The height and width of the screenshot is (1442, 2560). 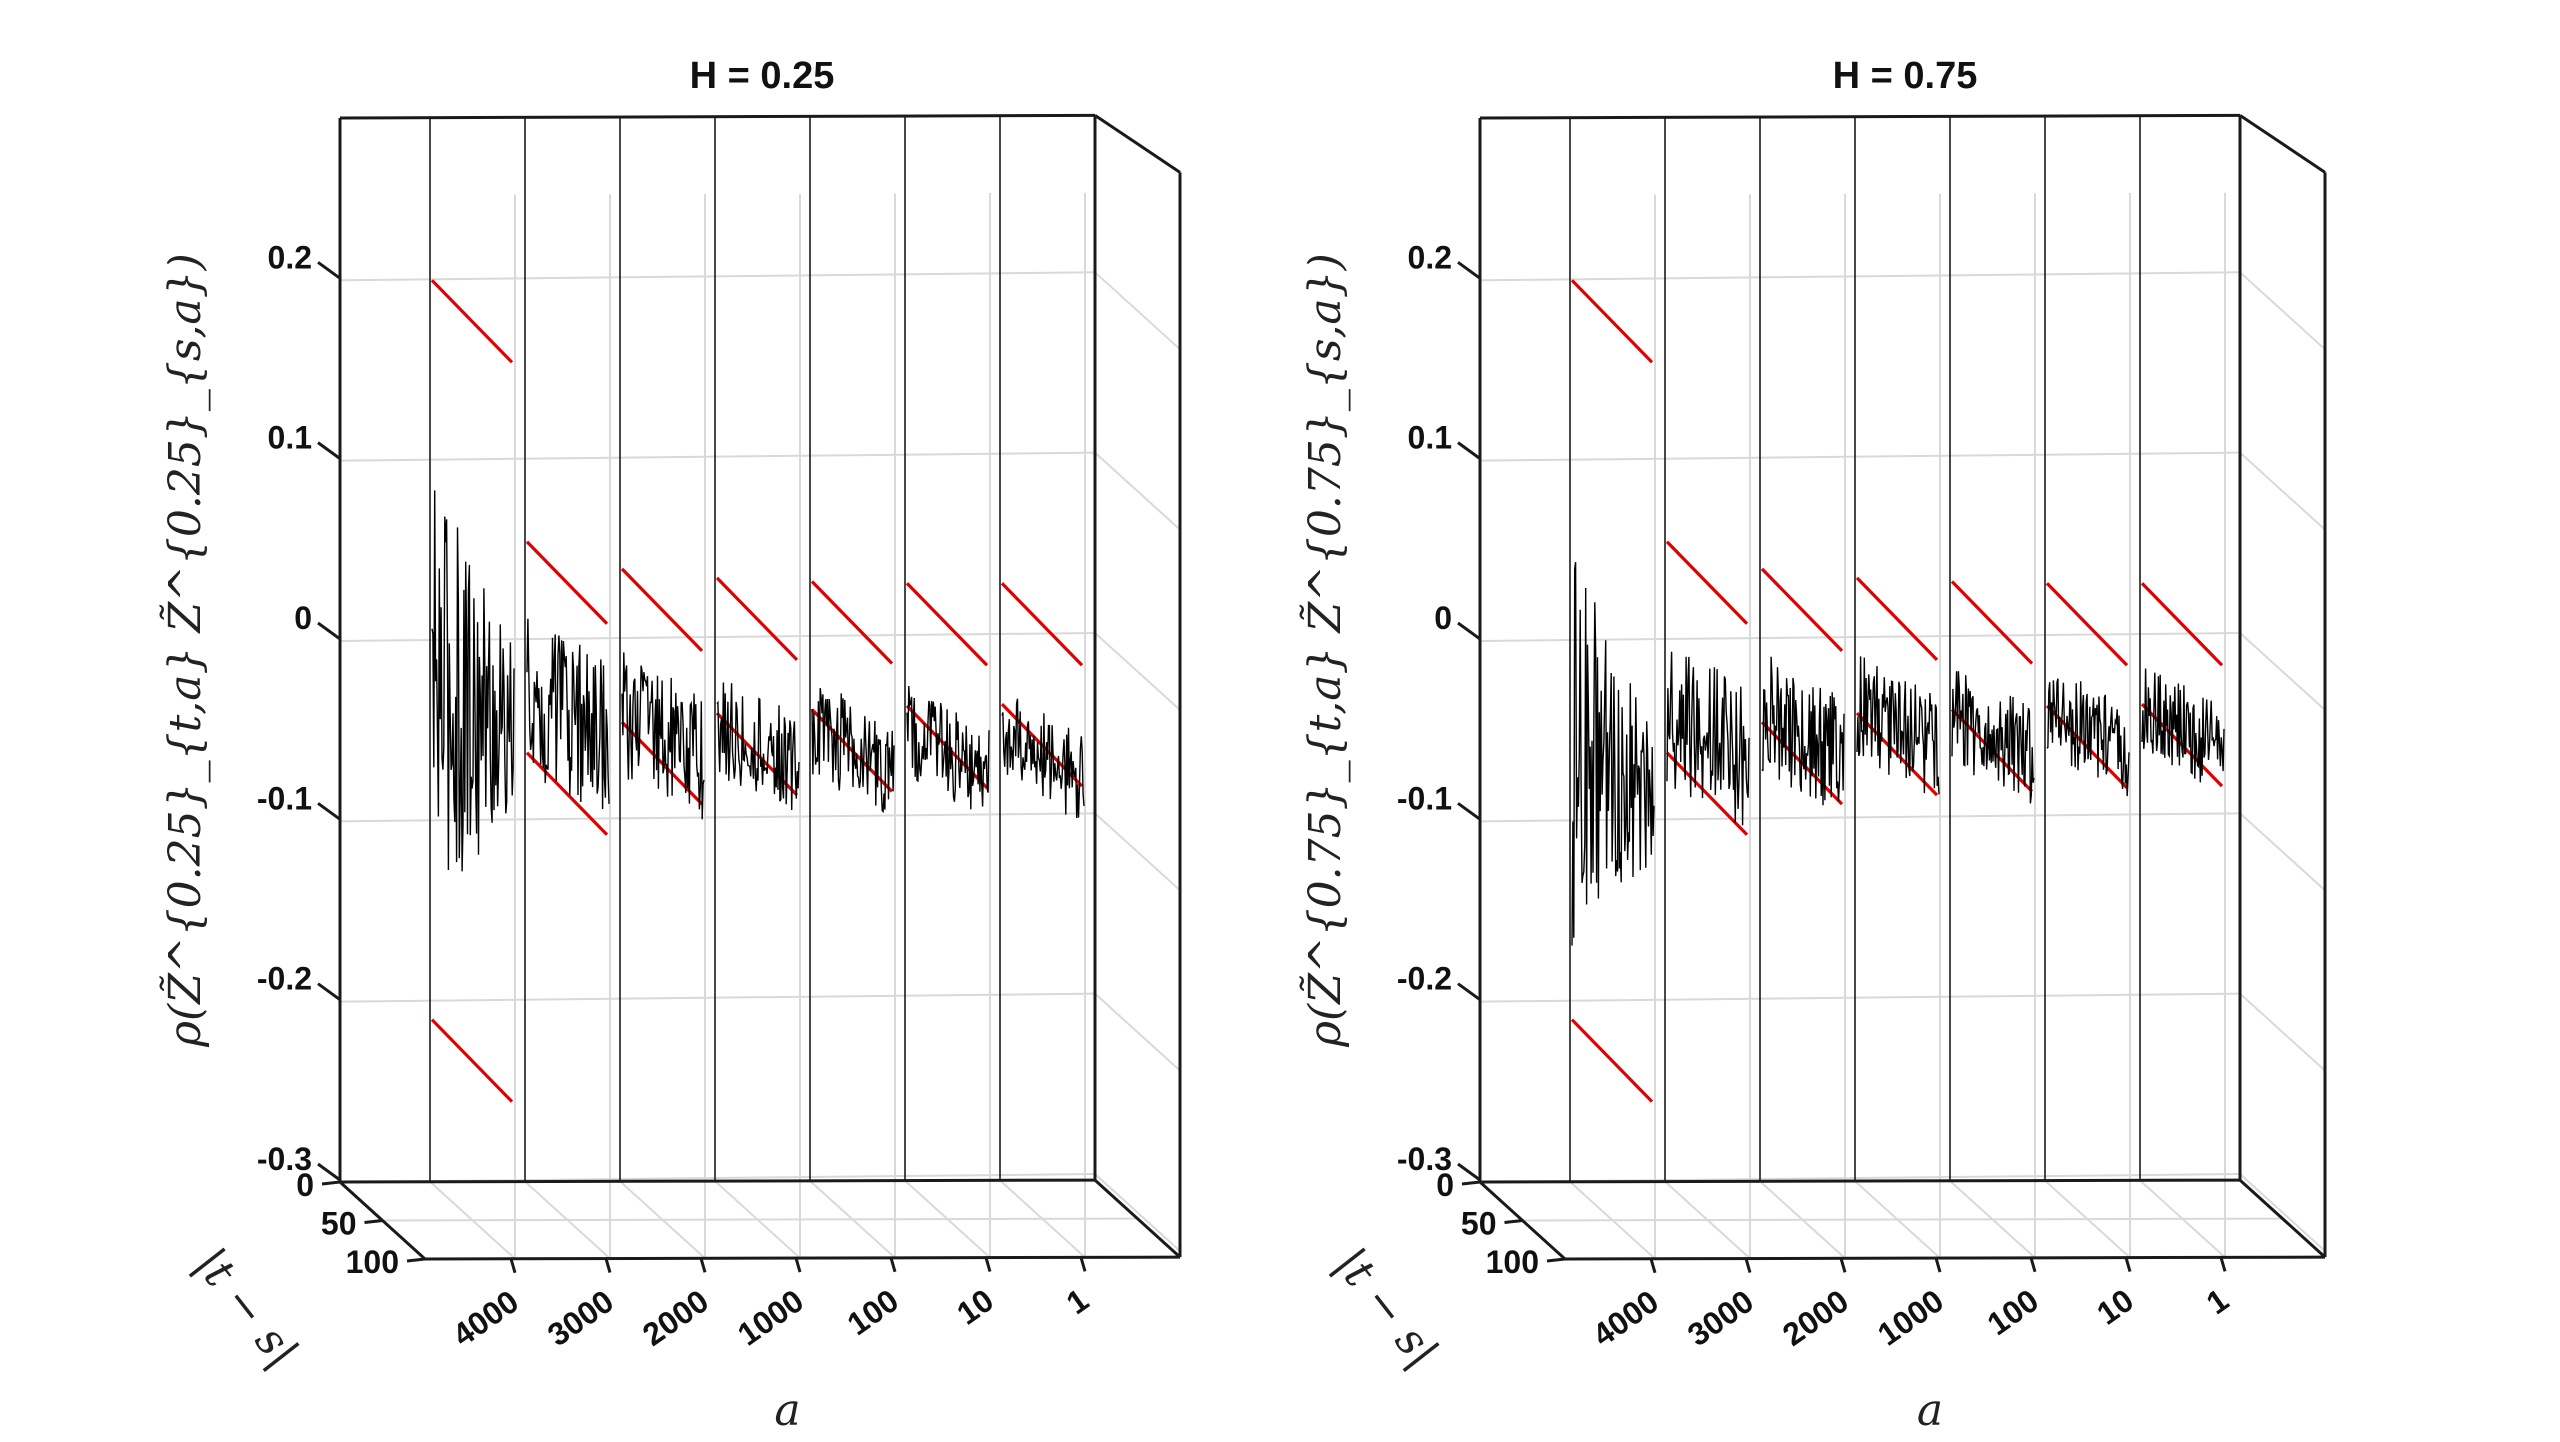 I want to click on depth-tick-label: 50, so click(x=1479, y=1224).